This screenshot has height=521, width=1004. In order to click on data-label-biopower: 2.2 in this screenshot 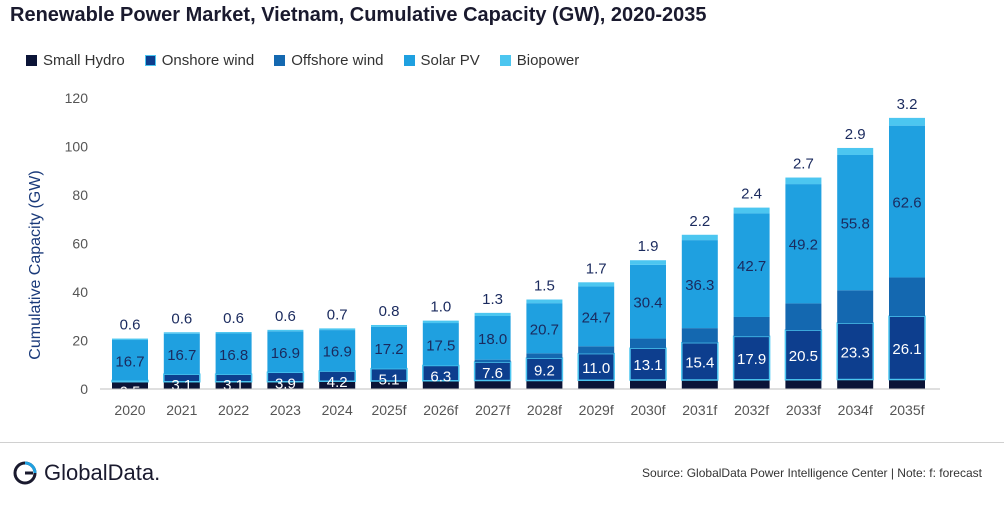, I will do `click(699, 221)`.